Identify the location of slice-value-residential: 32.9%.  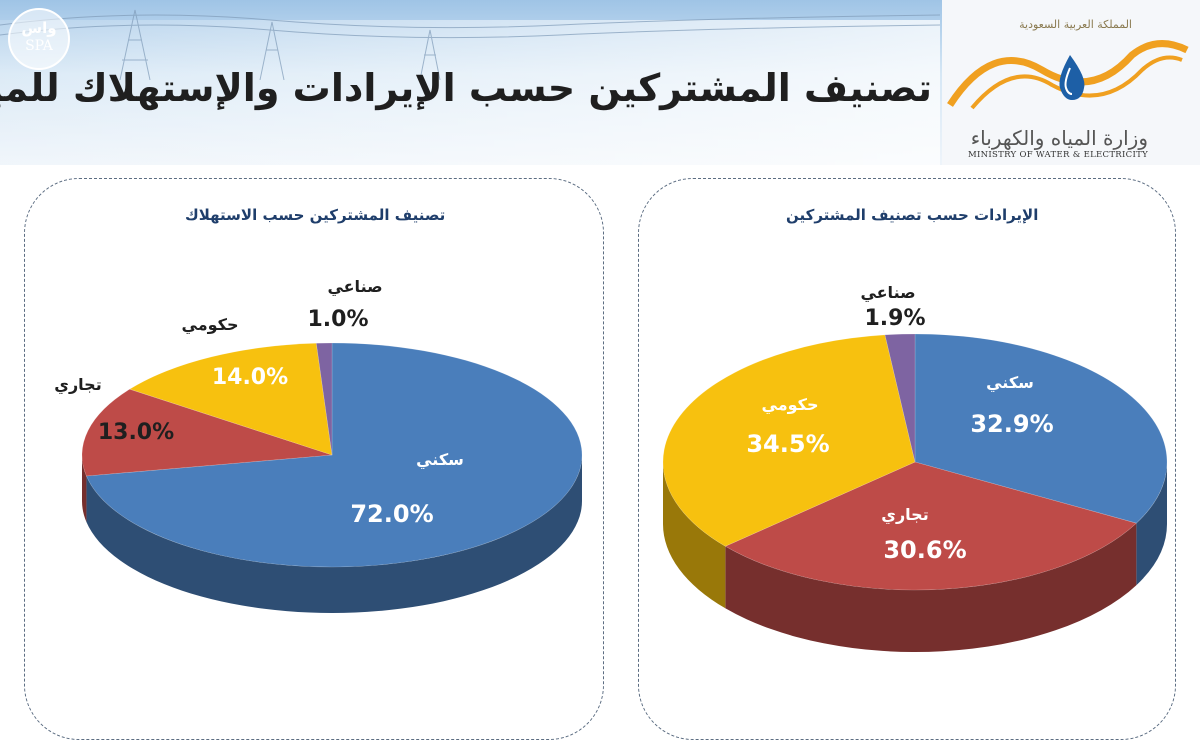
(1011, 424).